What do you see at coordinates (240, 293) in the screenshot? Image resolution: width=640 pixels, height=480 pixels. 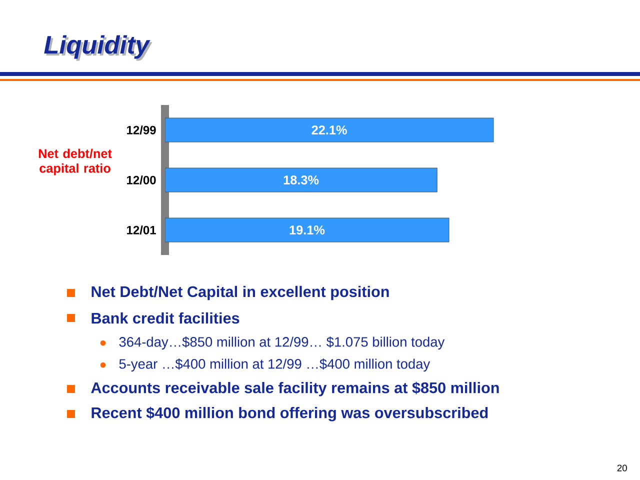 I see `text: Net Debt/Net Capital in excellent position` at bounding box center [240, 293].